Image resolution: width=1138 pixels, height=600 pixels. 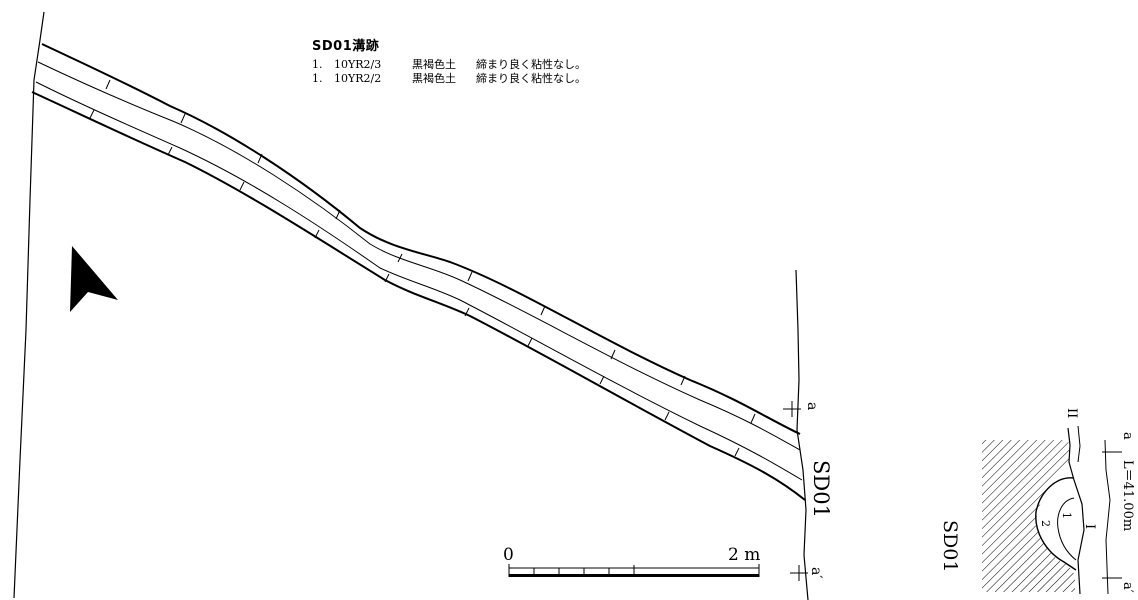 What do you see at coordinates (1045, 523) in the screenshot?
I see `section-layer-label-2: 2` at bounding box center [1045, 523].